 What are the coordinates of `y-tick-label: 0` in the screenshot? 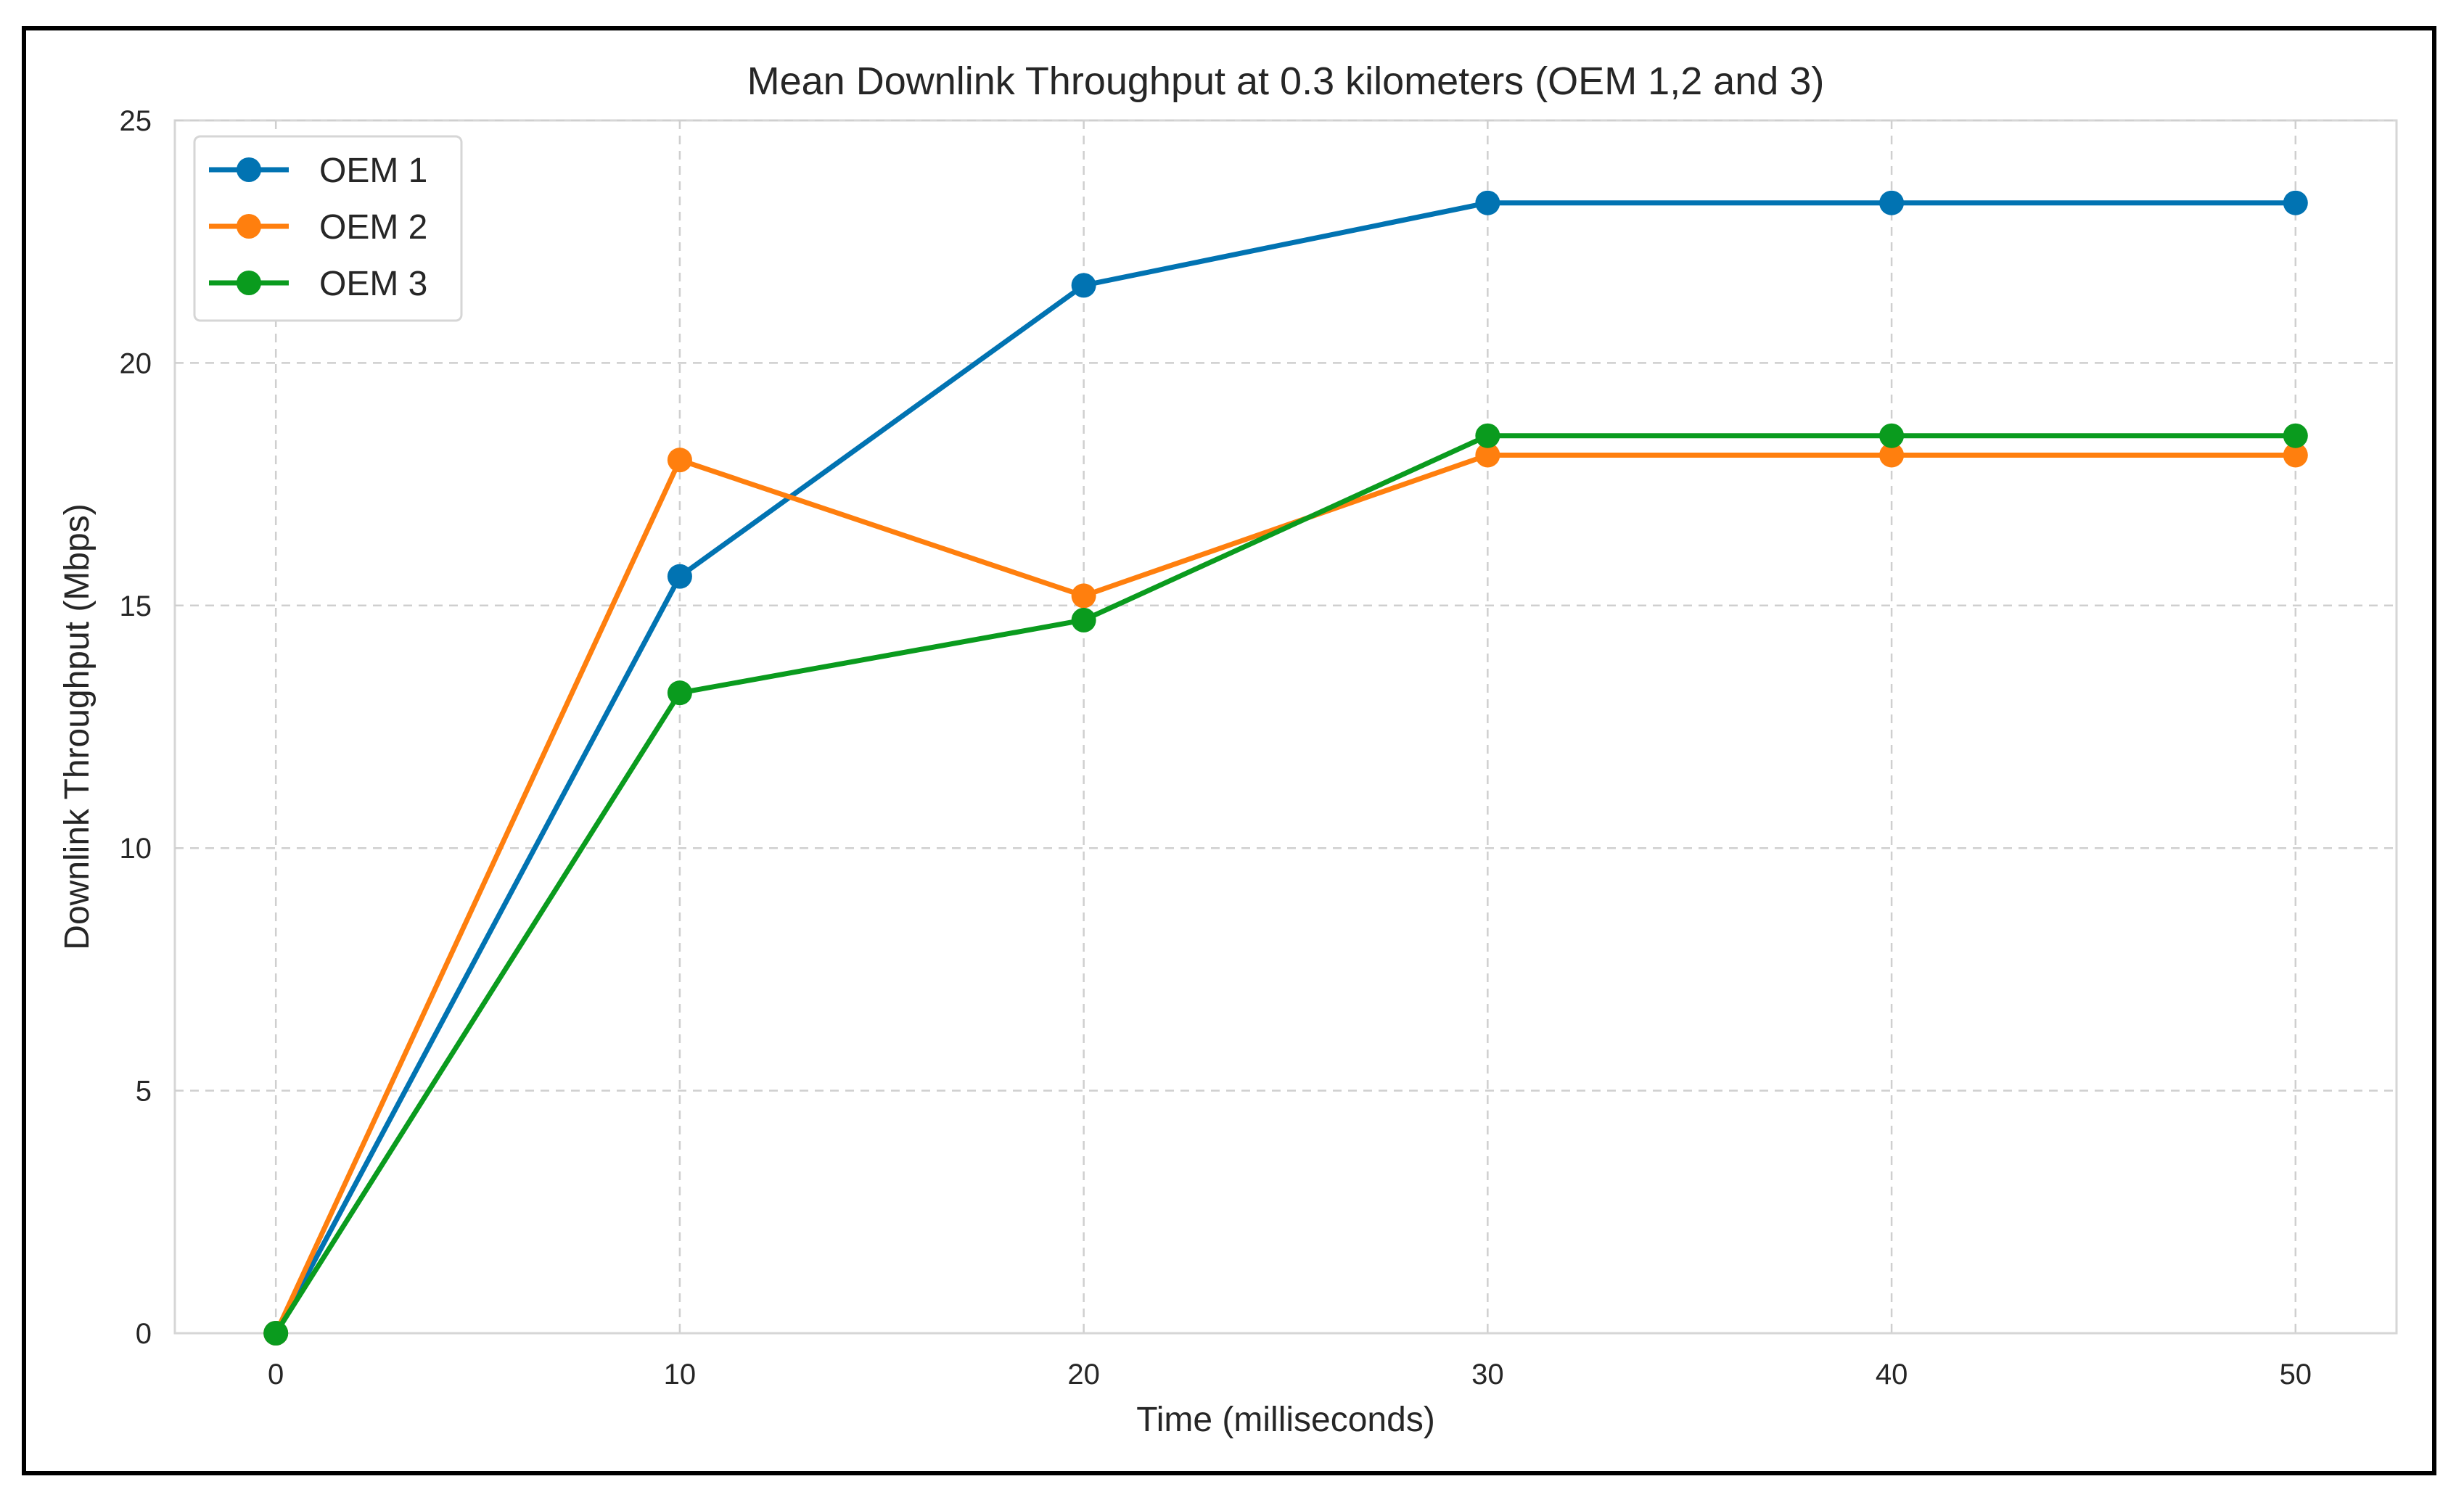 It's located at (144, 1334).